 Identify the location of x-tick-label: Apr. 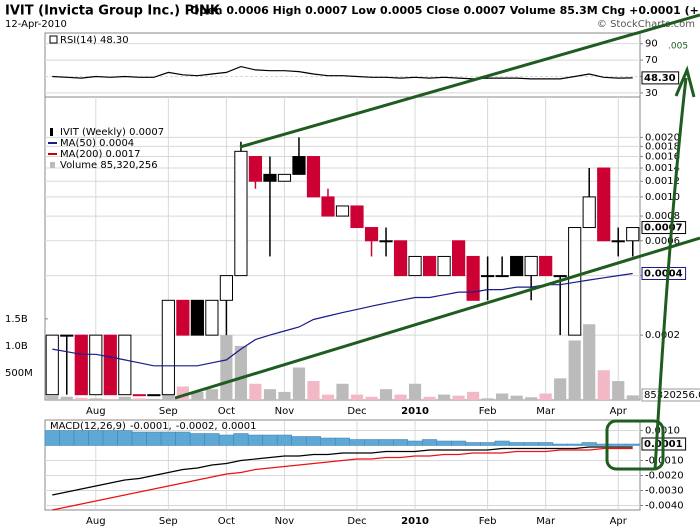
(619, 411).